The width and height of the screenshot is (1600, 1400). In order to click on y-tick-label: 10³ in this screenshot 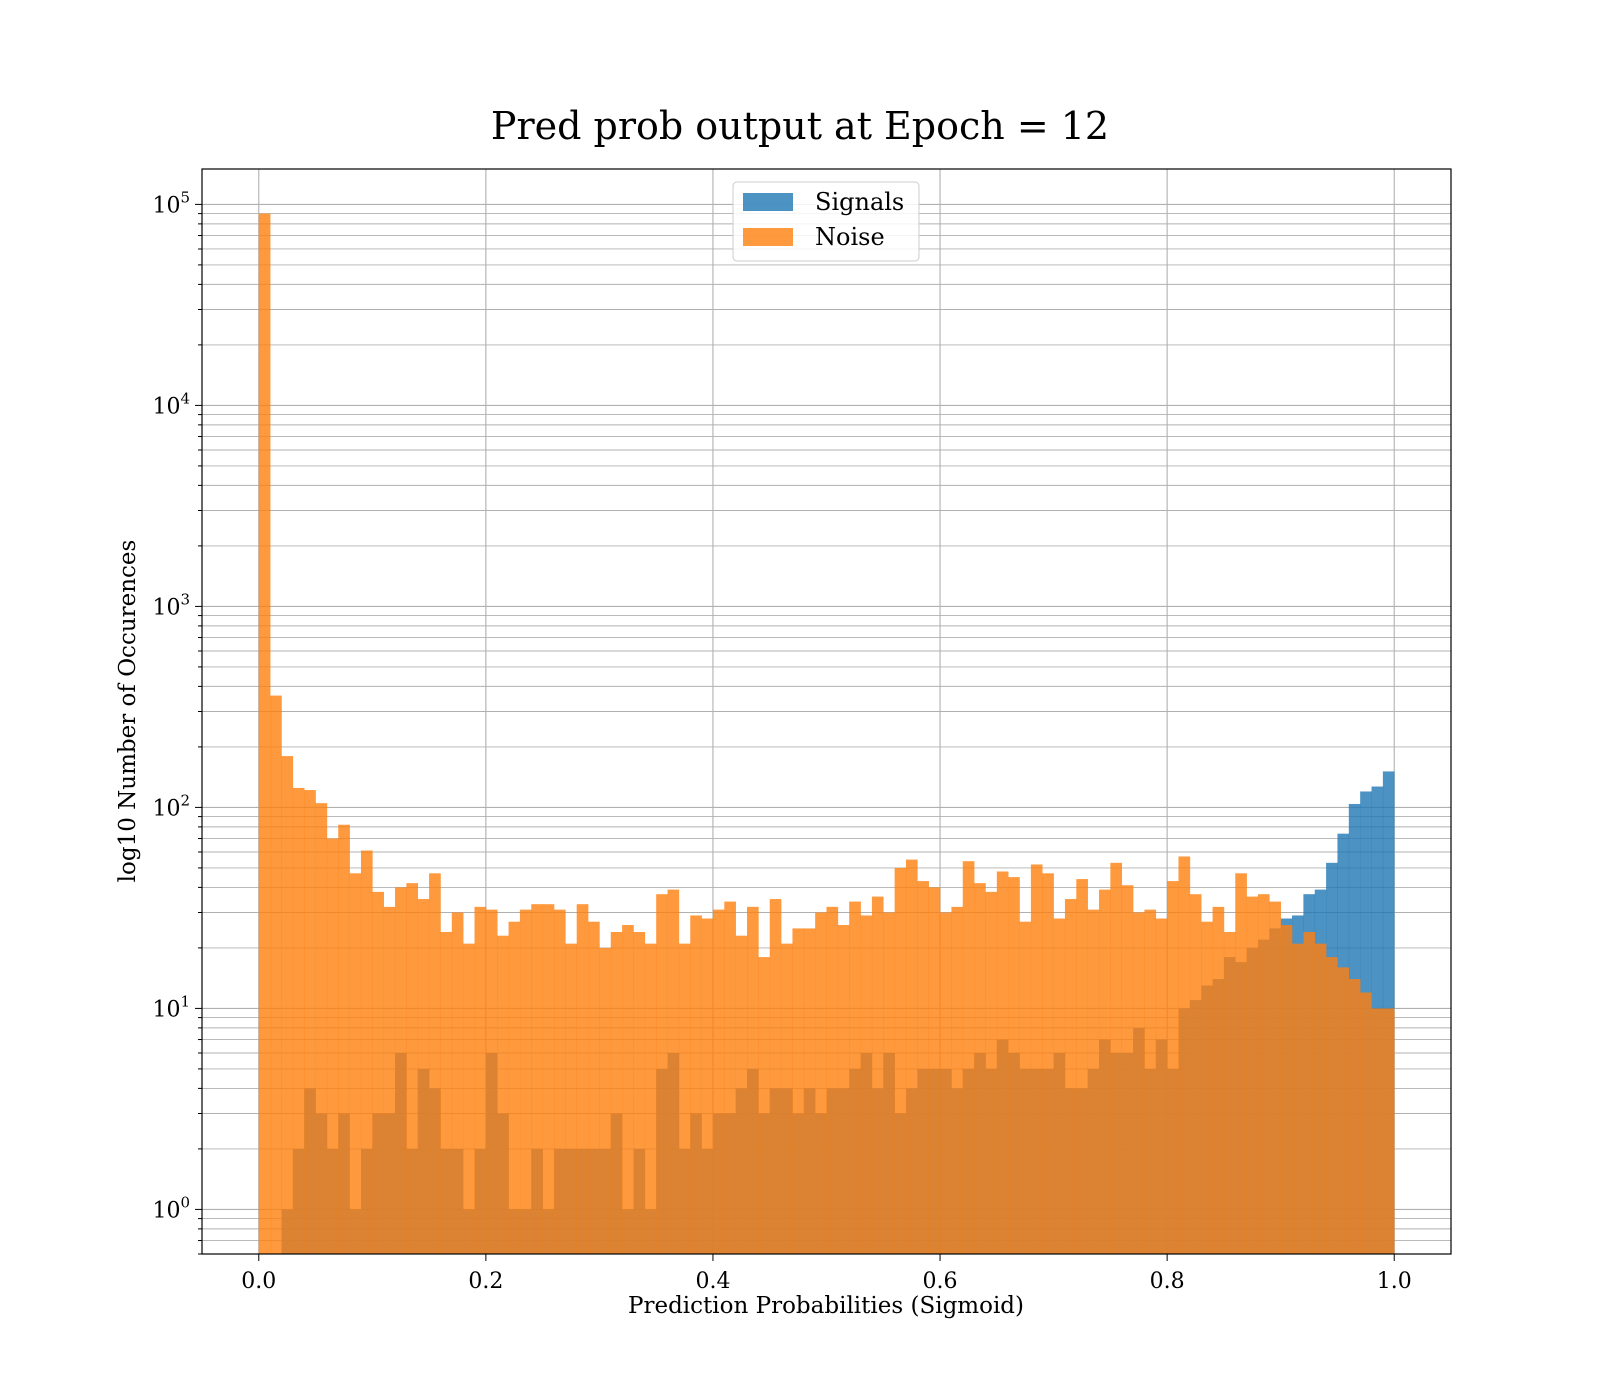, I will do `click(171, 605)`.